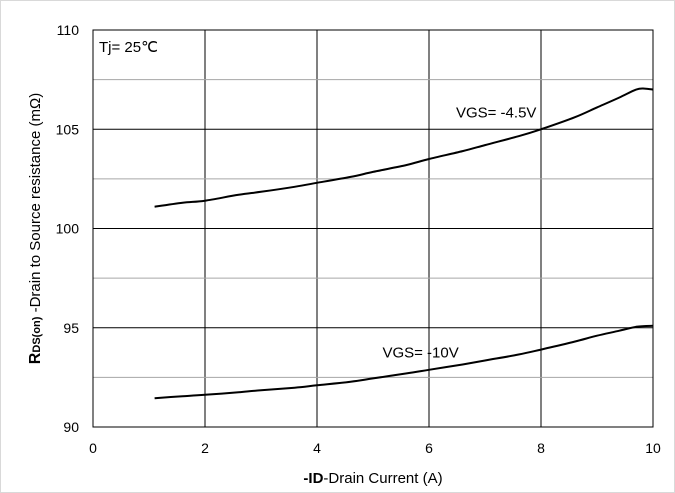  What do you see at coordinates (71, 427) in the screenshot?
I see `y-tick-label: 90` at bounding box center [71, 427].